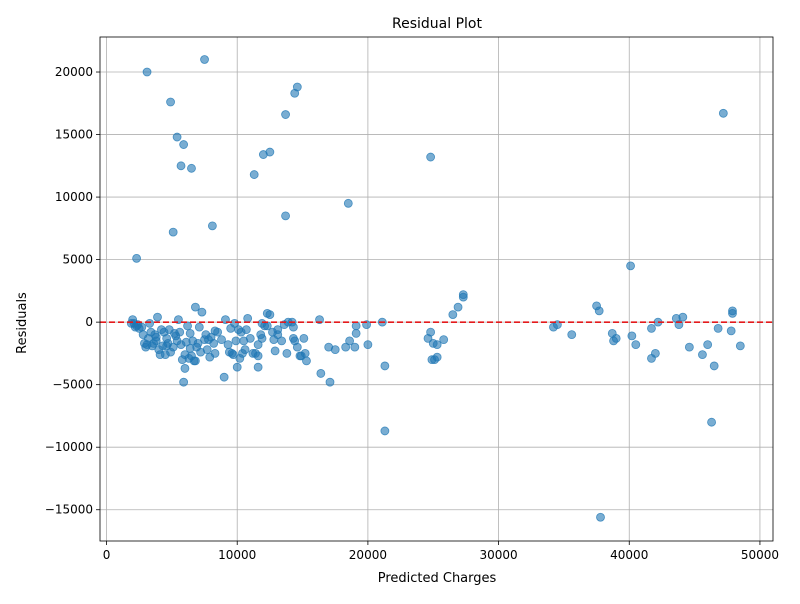 Image resolution: width=800 pixels, height=604 pixels. Describe the element at coordinates (74, 72) in the screenshot. I see `y-tick-label: 20000` at that location.